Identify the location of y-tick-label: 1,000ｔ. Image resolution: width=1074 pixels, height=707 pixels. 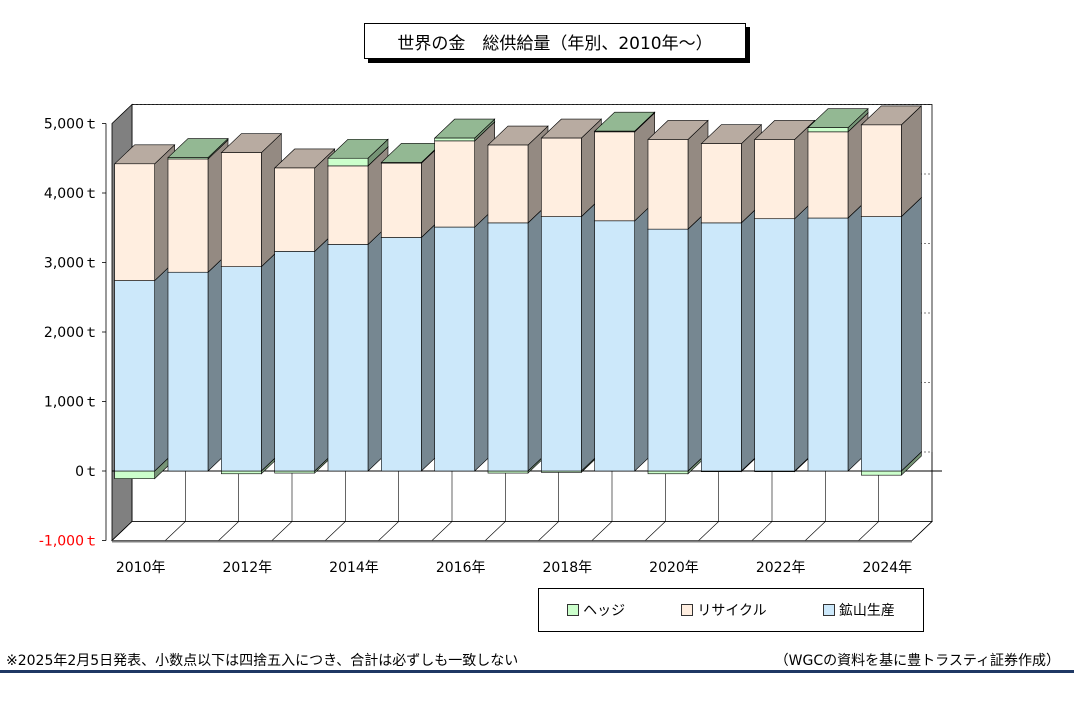
(71, 403).